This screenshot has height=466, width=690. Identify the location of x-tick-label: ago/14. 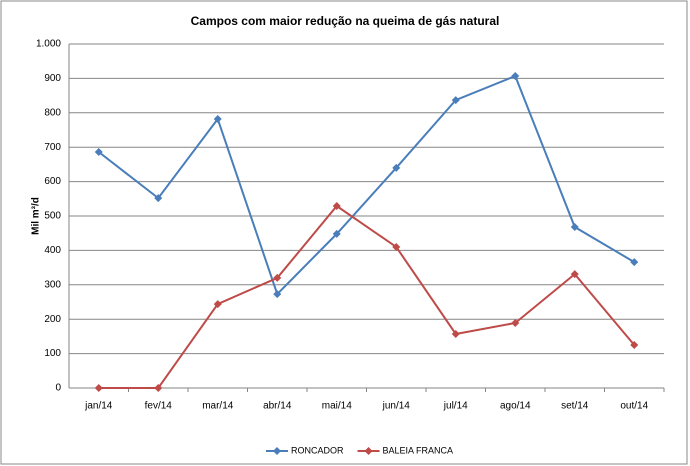
(515, 406).